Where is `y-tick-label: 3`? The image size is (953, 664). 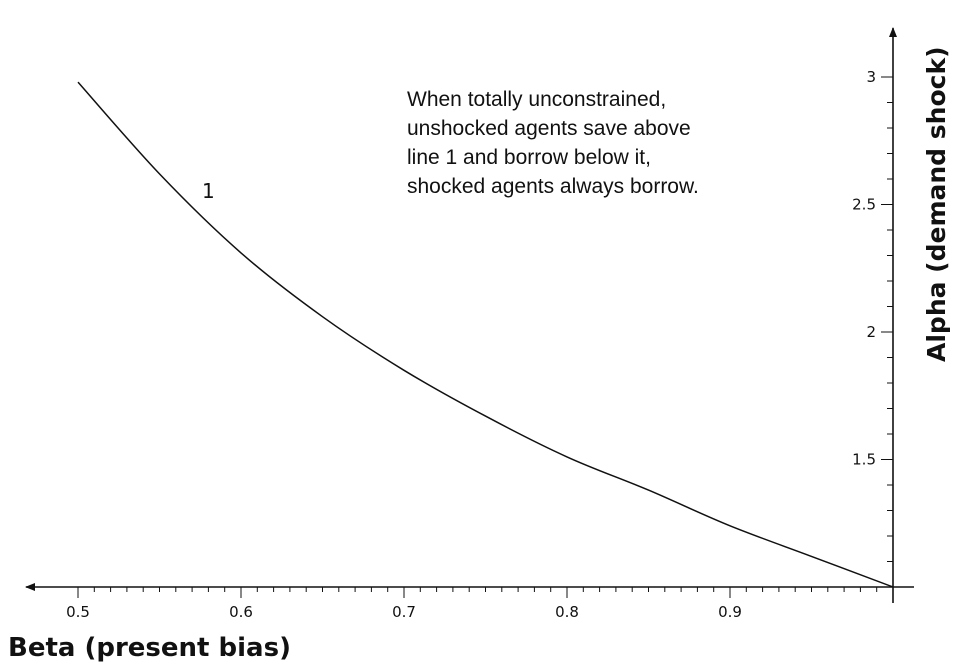 y-tick-label: 3 is located at coordinates (871, 77).